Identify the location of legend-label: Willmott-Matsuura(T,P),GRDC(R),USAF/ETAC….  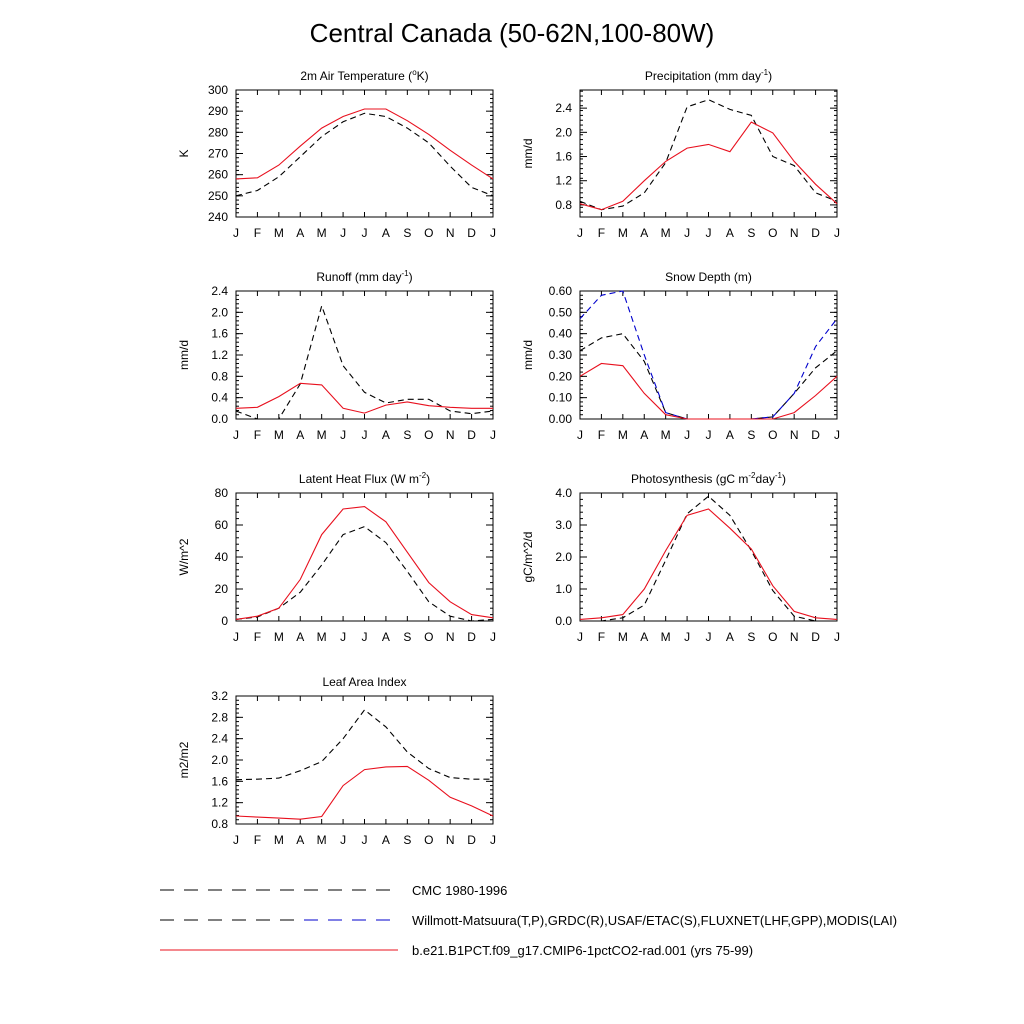
(654, 920).